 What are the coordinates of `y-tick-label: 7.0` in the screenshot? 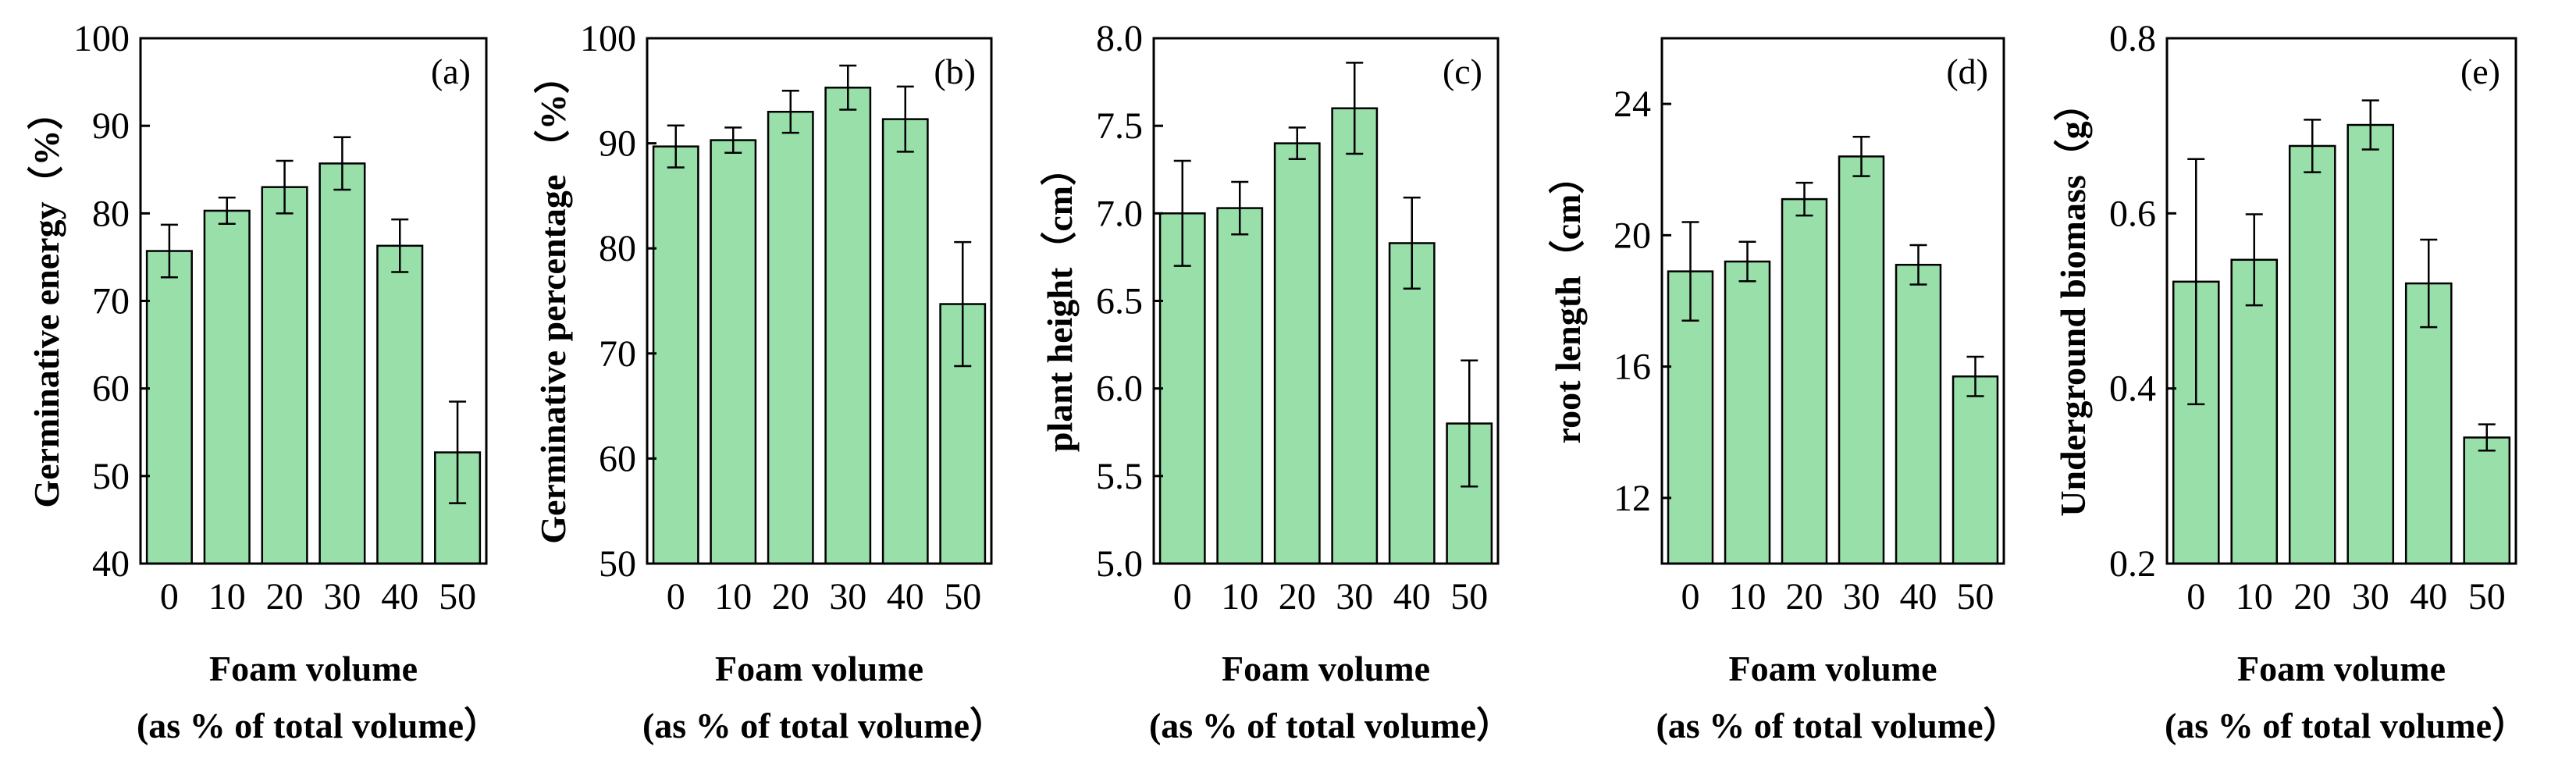 It's located at (1119, 214).